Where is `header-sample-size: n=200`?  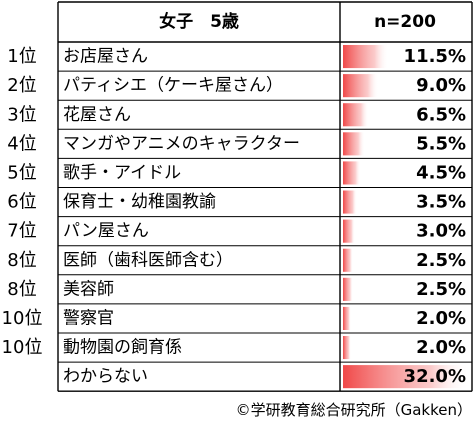 header-sample-size: n=200 is located at coordinates (405, 22).